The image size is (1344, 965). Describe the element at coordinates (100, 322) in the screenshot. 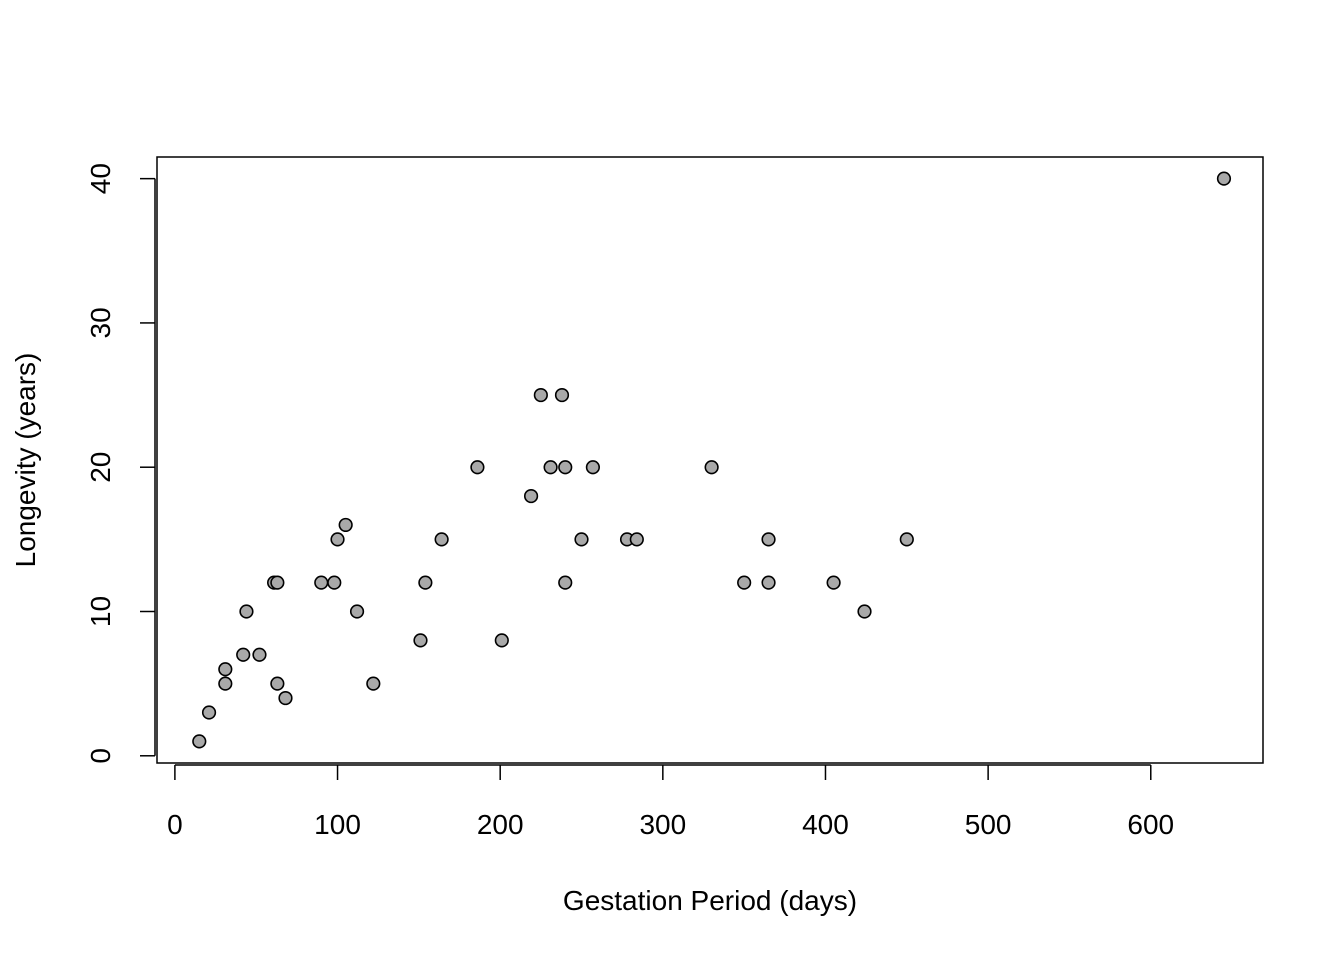

I see `y-tick-label: 30` at that location.